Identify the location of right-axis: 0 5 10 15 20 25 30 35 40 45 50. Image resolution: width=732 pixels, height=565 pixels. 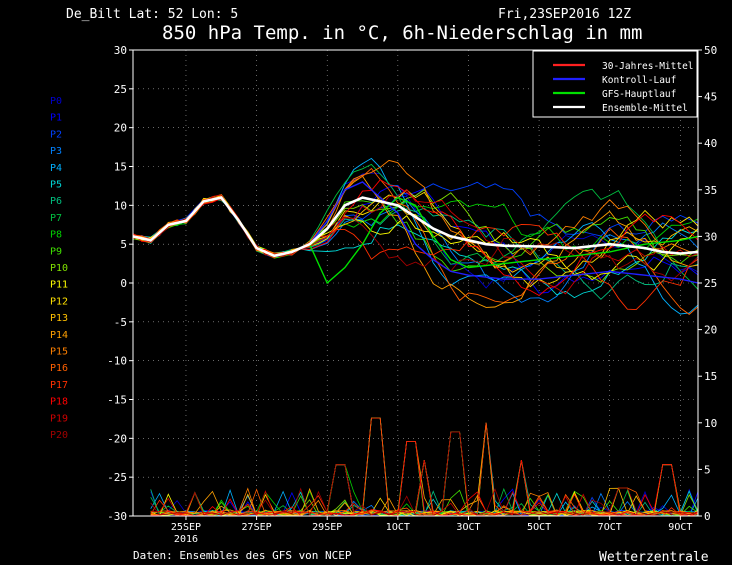
(707, 283).